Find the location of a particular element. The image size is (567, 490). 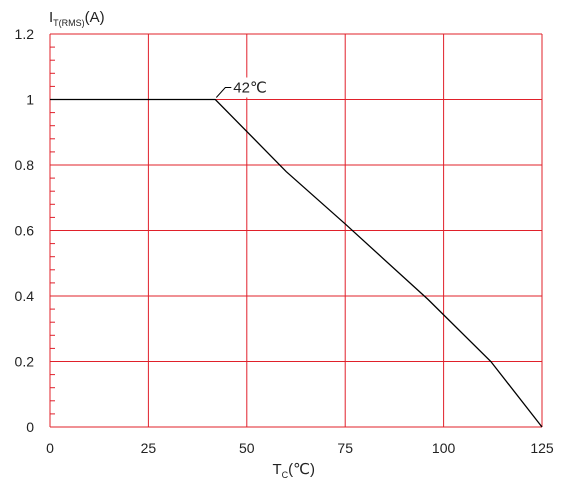

annotation-layer: 42℃ is located at coordinates (246, 87).